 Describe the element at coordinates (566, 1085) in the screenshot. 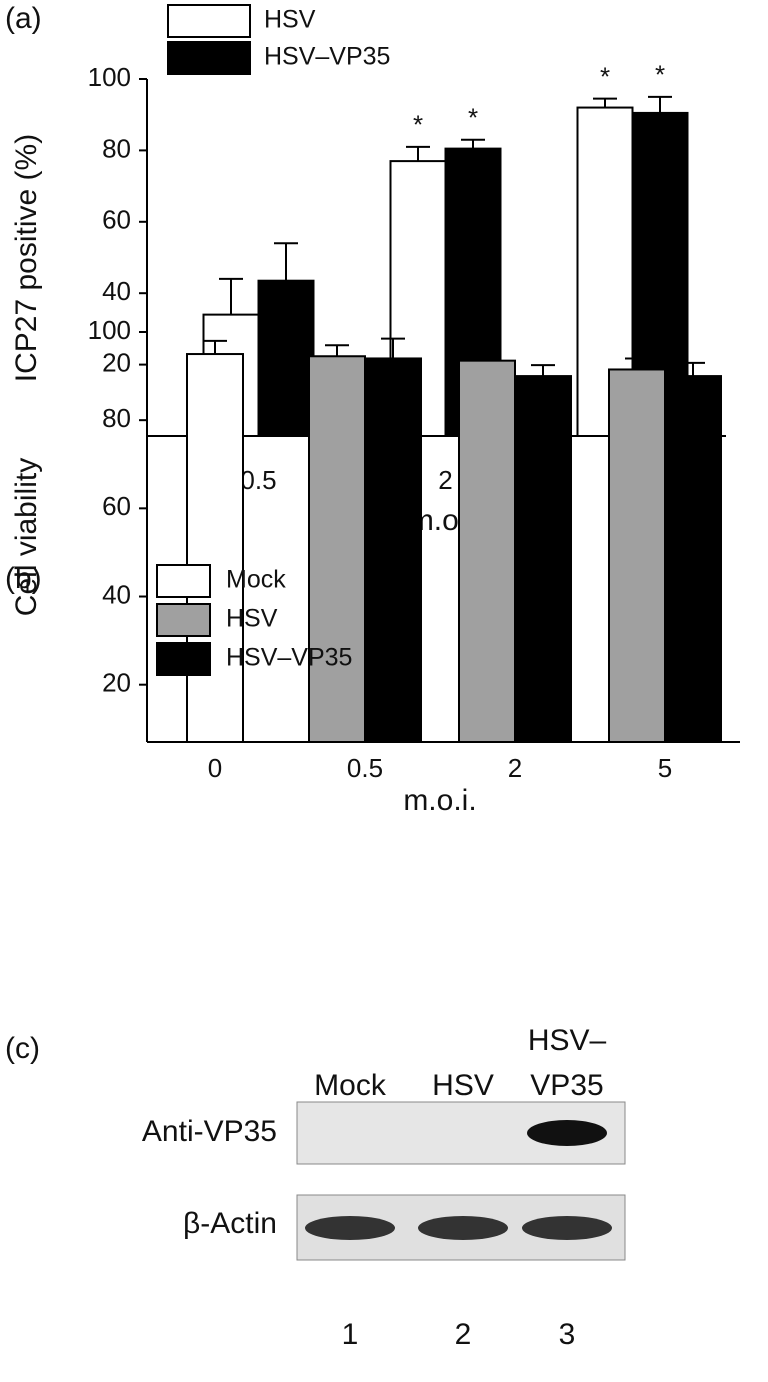

I see `lane-label: VP35` at that location.